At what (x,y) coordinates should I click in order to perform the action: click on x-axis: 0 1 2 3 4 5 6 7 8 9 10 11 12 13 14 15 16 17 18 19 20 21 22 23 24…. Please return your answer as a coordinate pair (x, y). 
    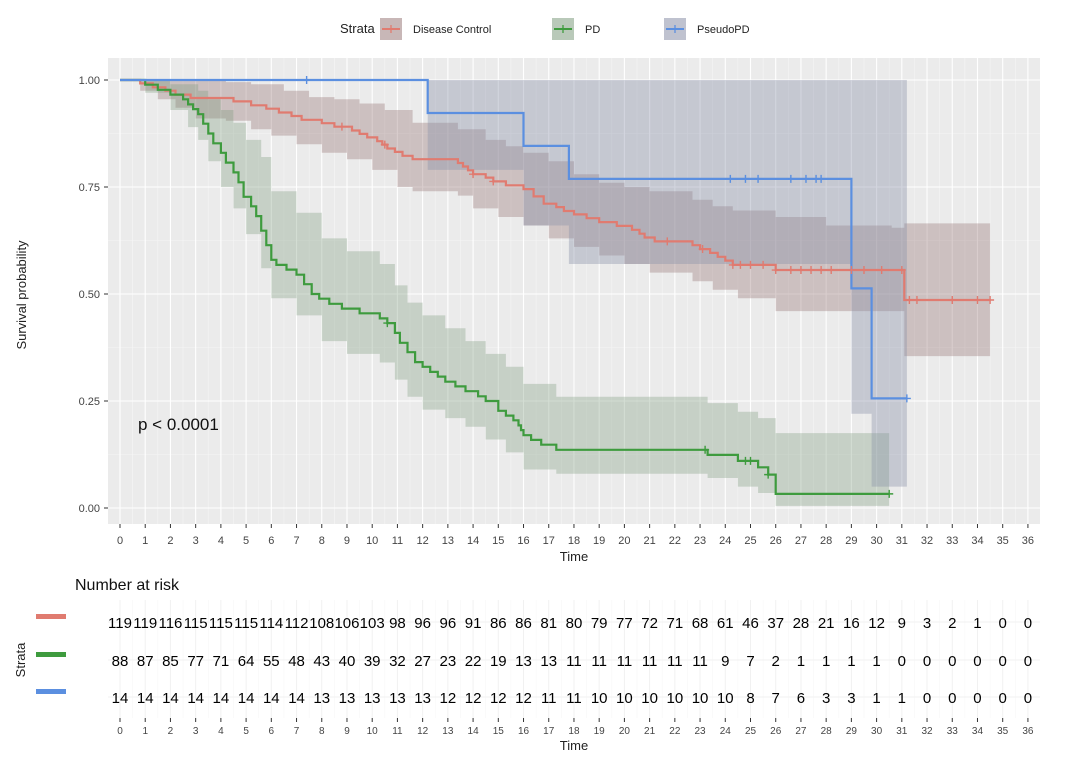
    Looking at the image, I should click on (575, 535).